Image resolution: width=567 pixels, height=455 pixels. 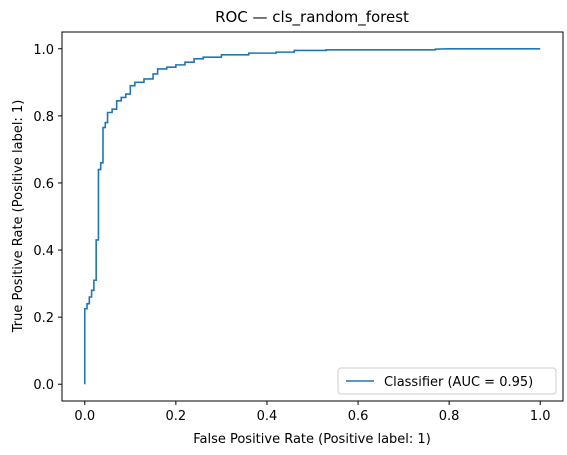 I want to click on x-axis-label: False Positive Rate (Positive label: 1), so click(x=312, y=439).